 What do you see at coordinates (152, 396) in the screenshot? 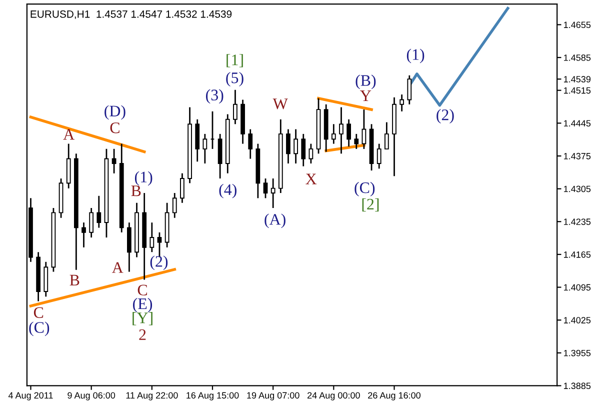
I see `x-tick-label: 11 Aug 22:00` at bounding box center [152, 396].